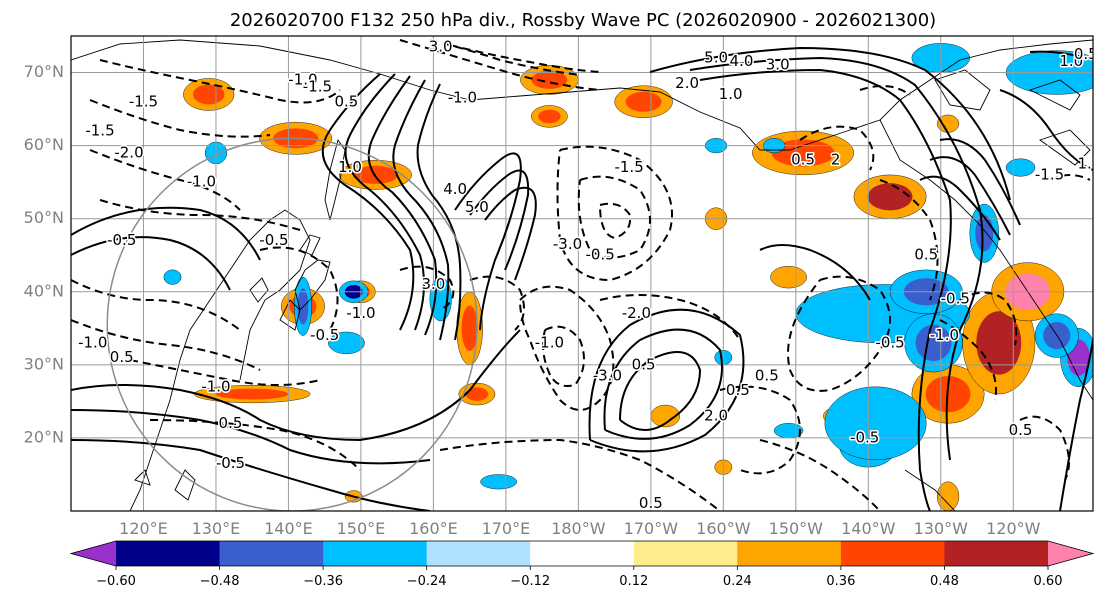  I want to click on contour-label-43: 4.0, so click(742, 61).